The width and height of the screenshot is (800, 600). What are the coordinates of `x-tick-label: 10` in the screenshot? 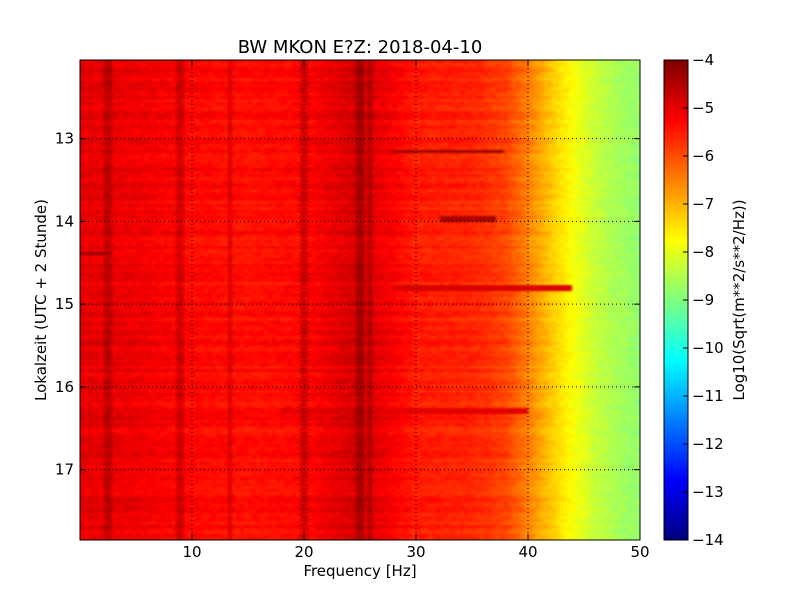 It's located at (191, 552).